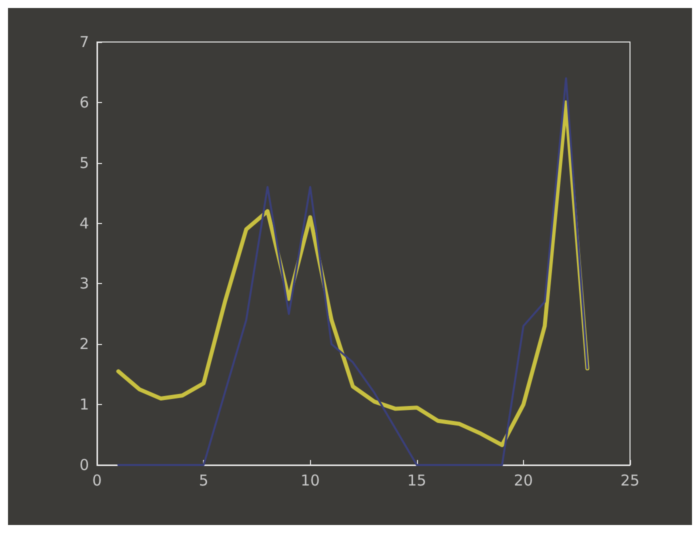 The height and width of the screenshot is (533, 700). I want to click on x-tick-label: 0, so click(97, 481).